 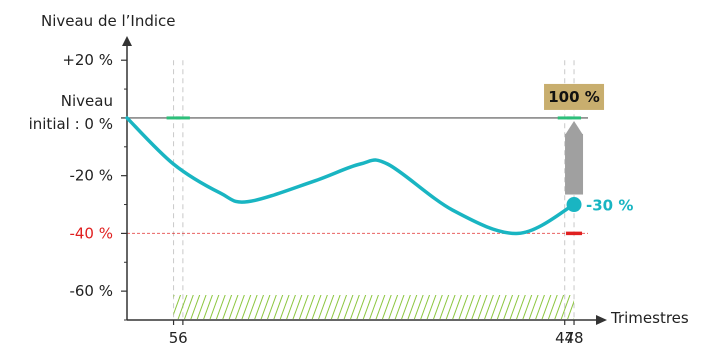 I want to click on redemption-arrow-shaft, so click(x=574, y=164).